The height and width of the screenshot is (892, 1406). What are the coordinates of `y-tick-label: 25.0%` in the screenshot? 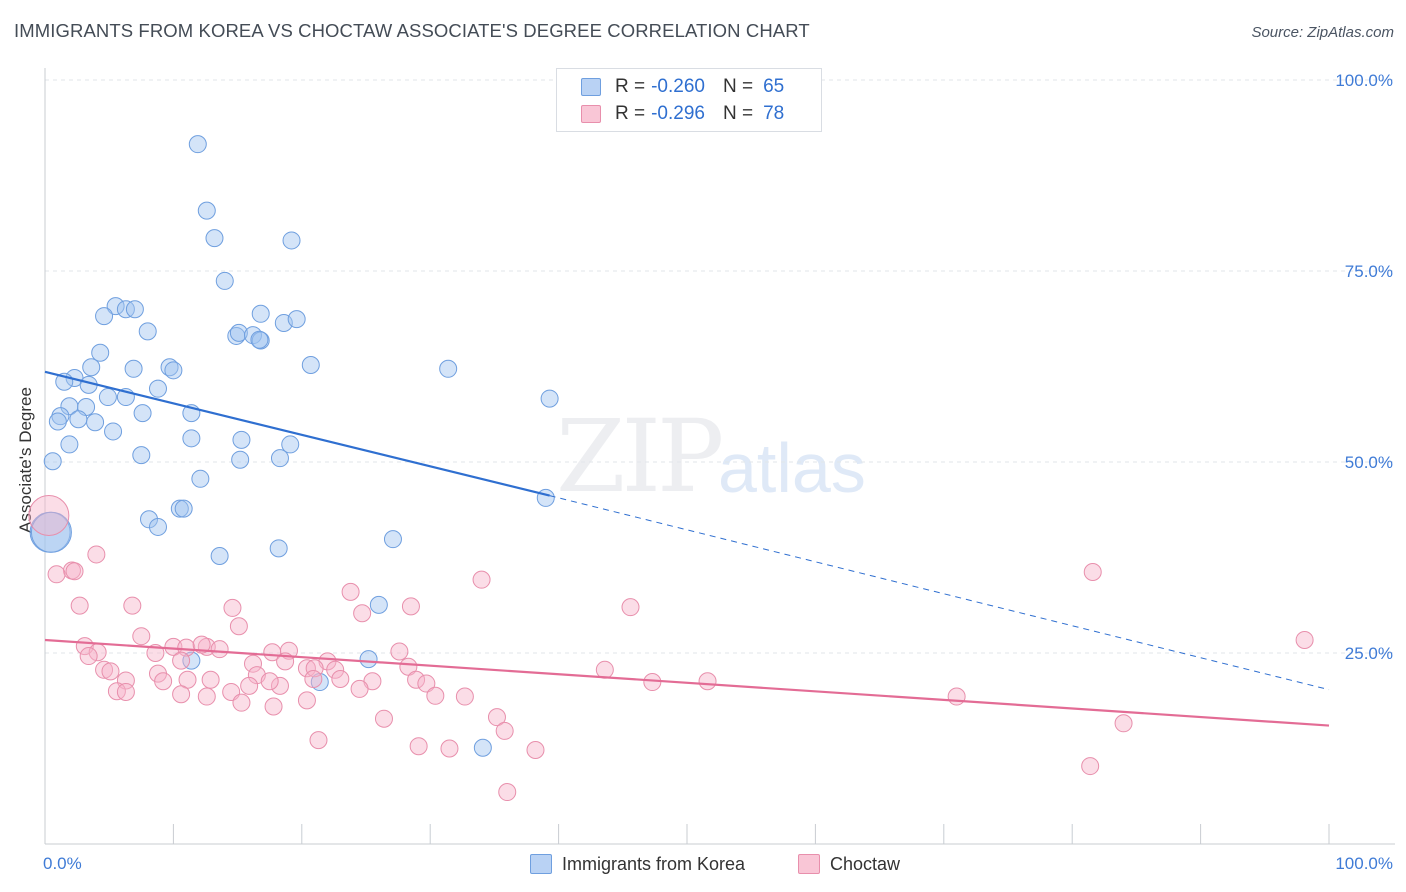 It's located at (1369, 653).